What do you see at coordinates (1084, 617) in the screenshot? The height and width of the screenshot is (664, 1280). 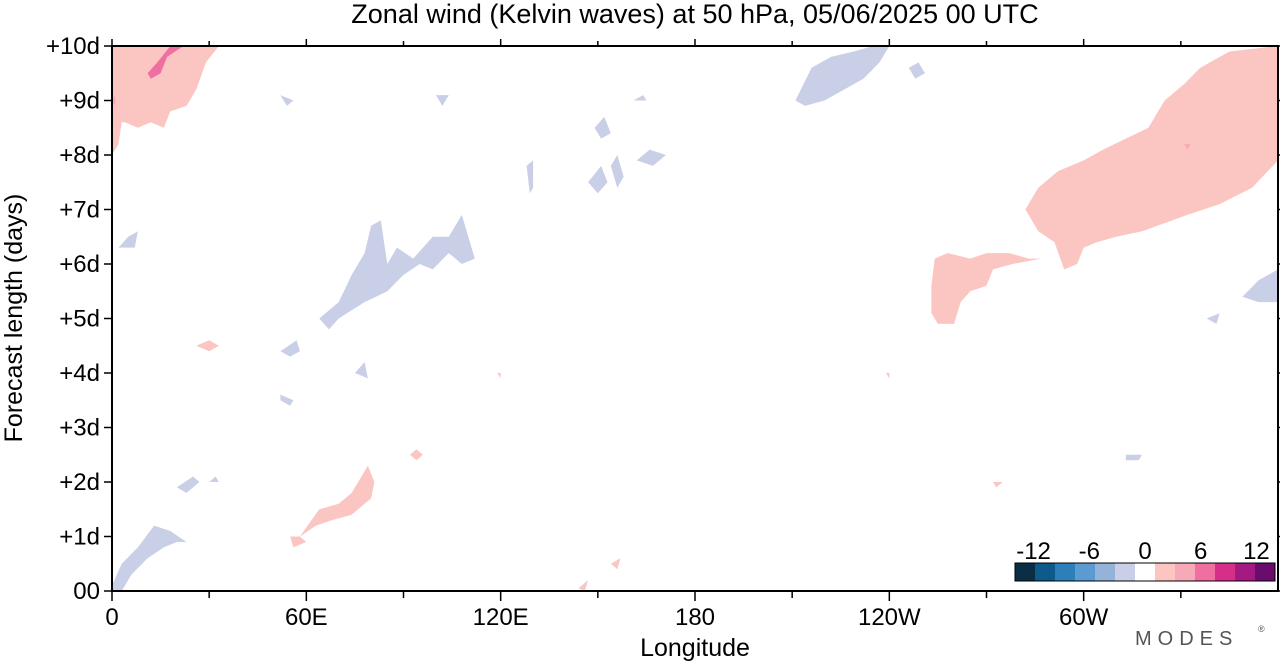 I see `x-tick-label: 60W` at bounding box center [1084, 617].